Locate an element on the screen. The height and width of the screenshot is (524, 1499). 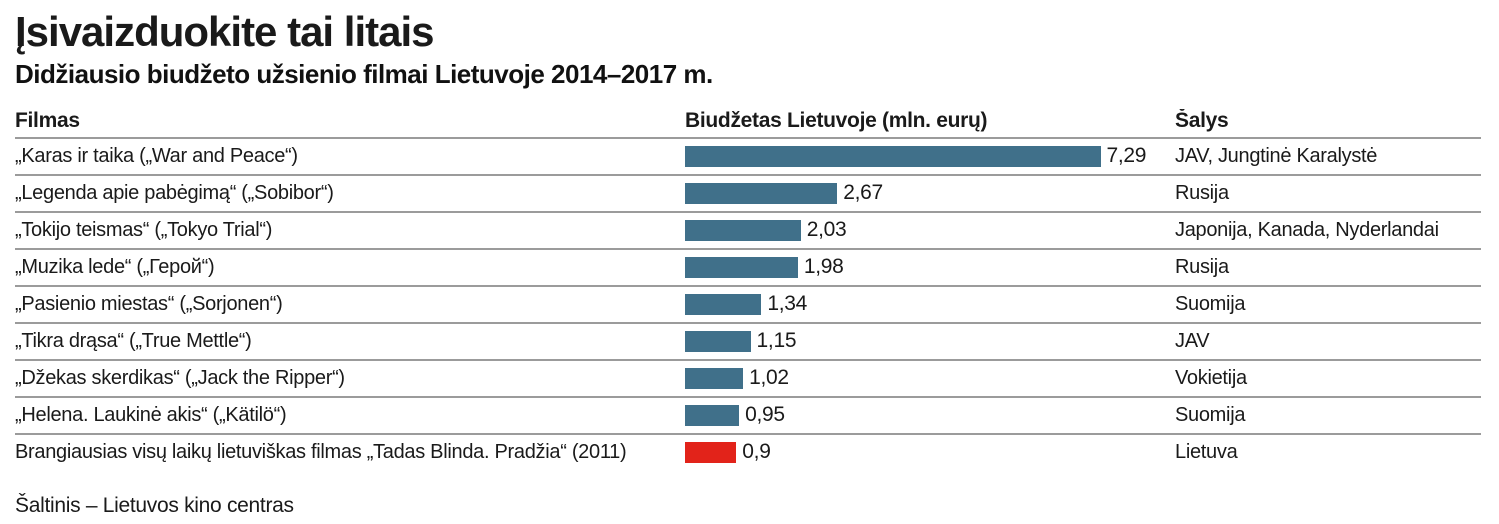
budget-value-label: 1,98 is located at coordinates (823, 267).